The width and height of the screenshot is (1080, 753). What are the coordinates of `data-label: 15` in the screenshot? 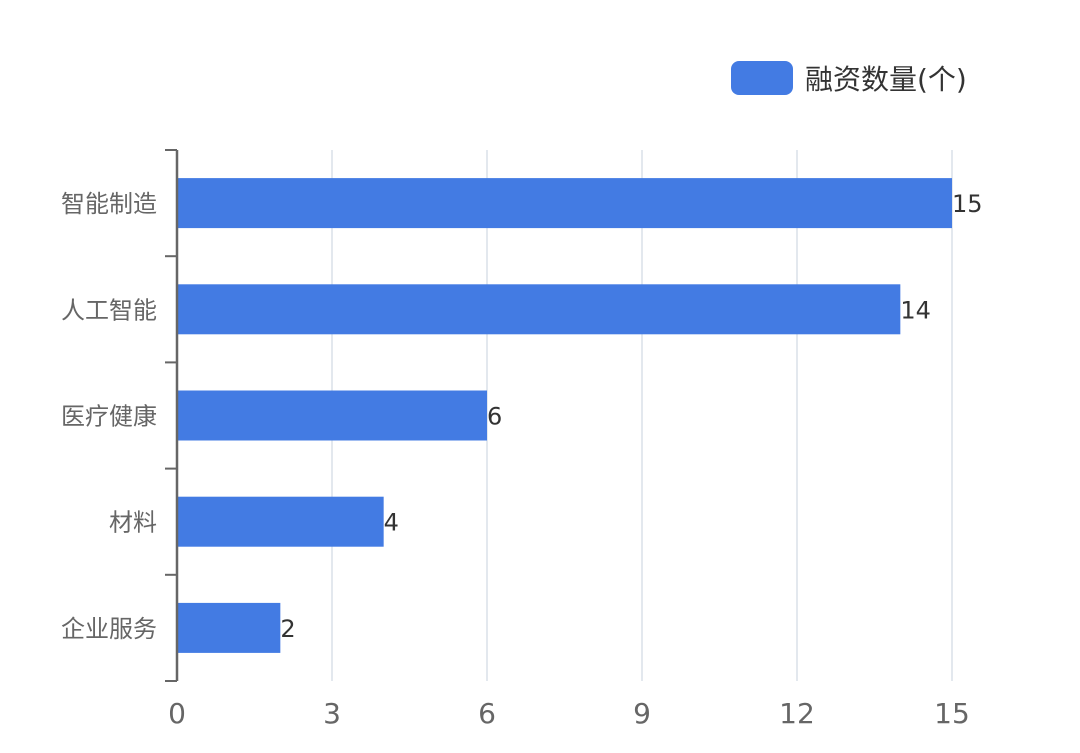 It's located at (967, 204).